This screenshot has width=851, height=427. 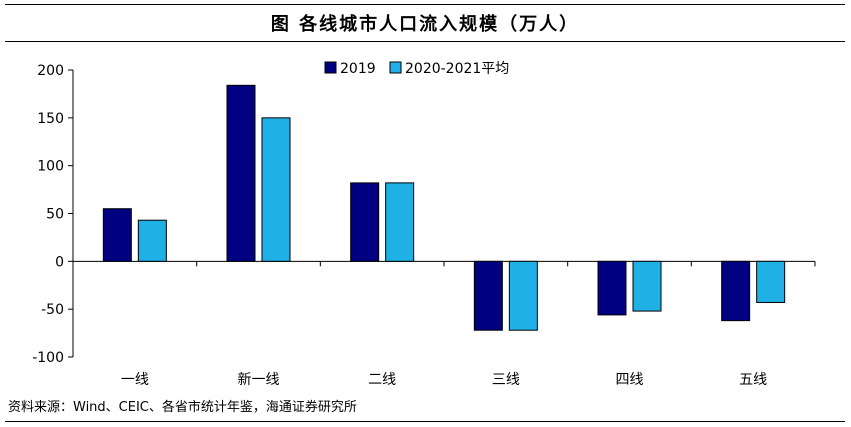 What do you see at coordinates (506, 380) in the screenshot?
I see `x-category-label: 三线` at bounding box center [506, 380].